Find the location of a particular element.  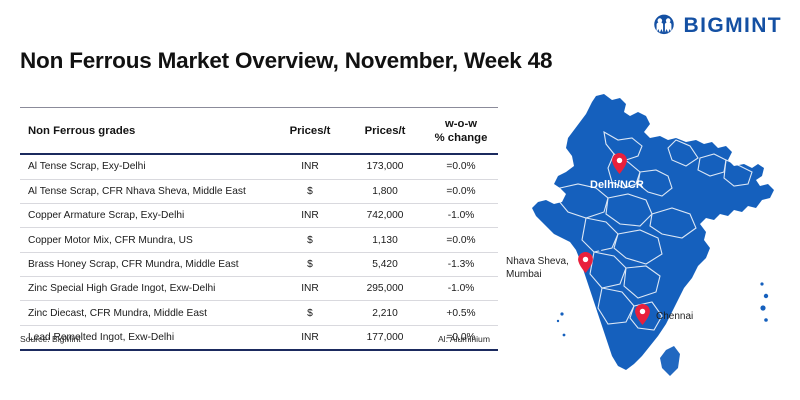

location-pin-icon-chennai is located at coordinates (642, 314).